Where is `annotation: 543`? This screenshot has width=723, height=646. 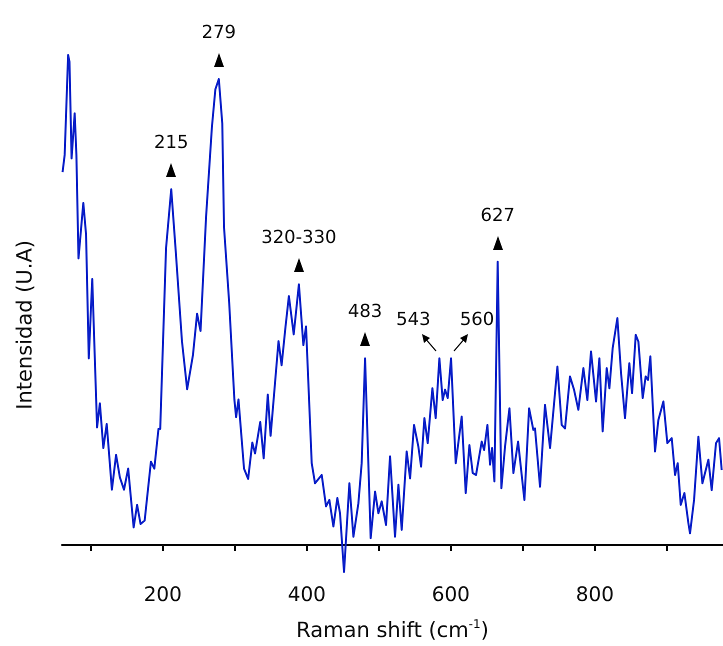 annotation: 543 is located at coordinates (413, 319).